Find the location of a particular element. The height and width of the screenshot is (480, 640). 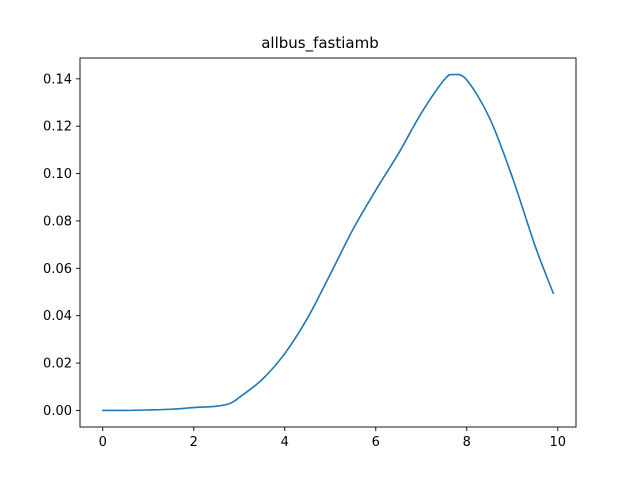

y-tick-label: 0.14 is located at coordinates (57, 79).